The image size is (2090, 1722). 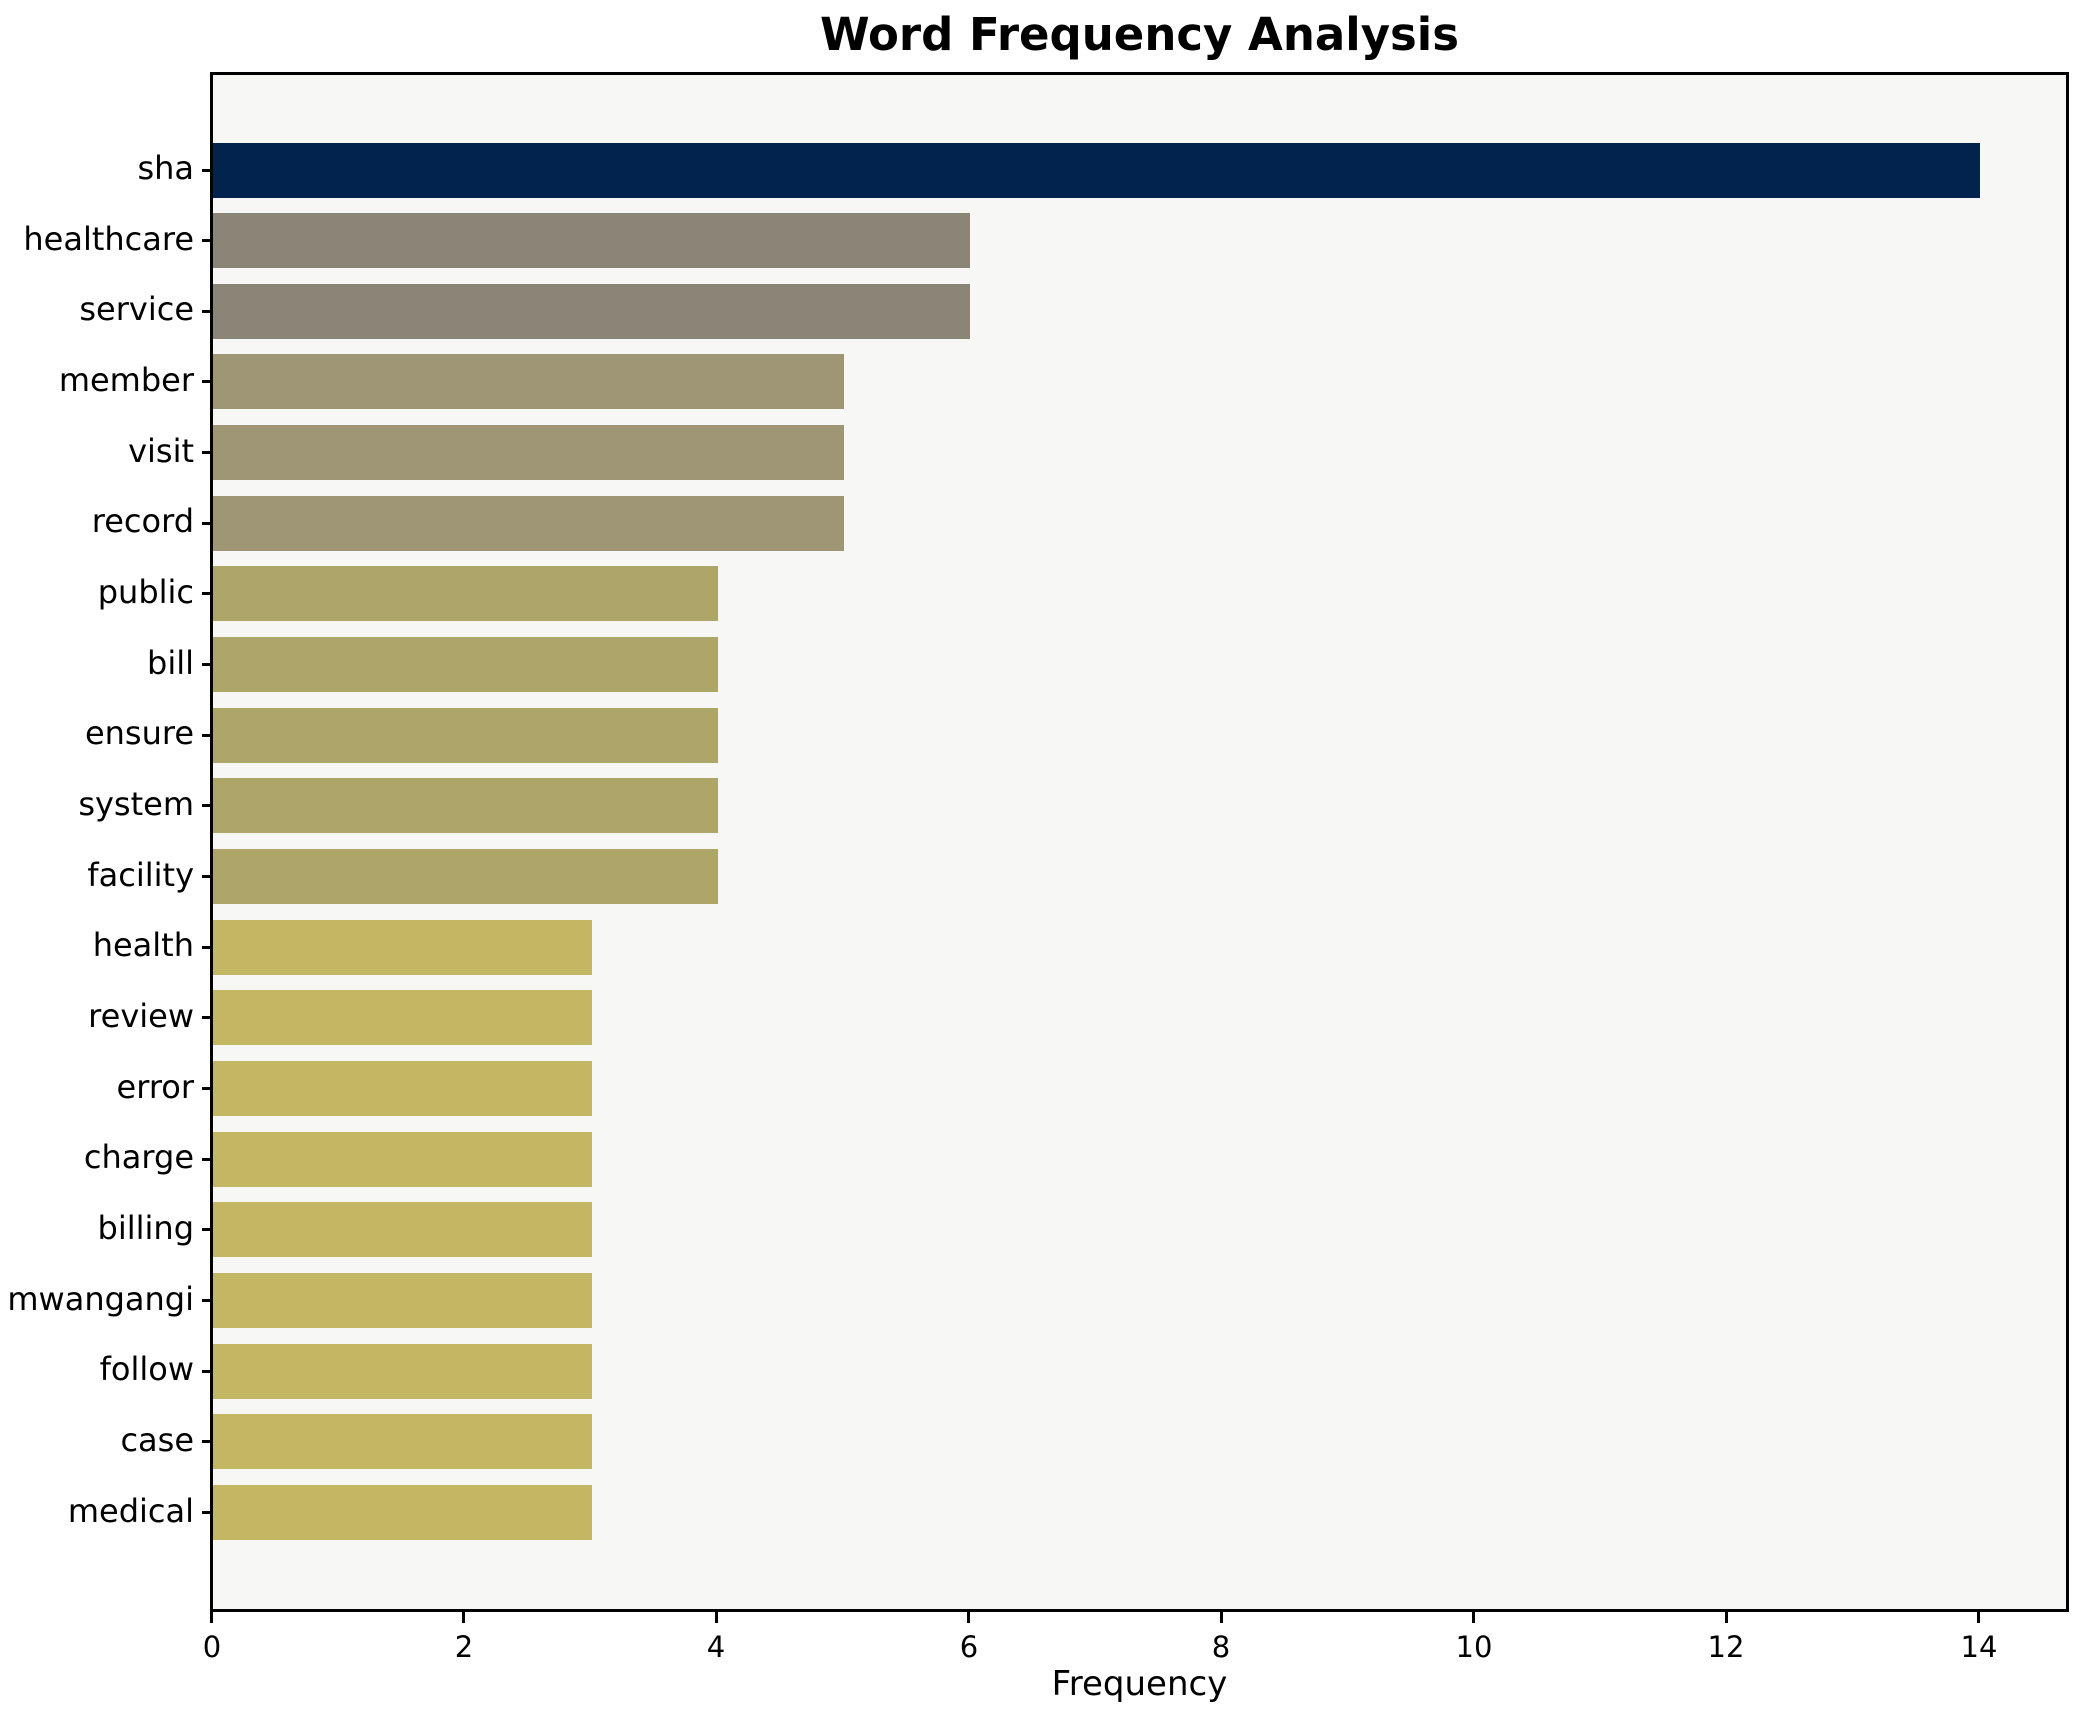 What do you see at coordinates (1726, 1647) in the screenshot?
I see `x-tick-label-12: 12` at bounding box center [1726, 1647].